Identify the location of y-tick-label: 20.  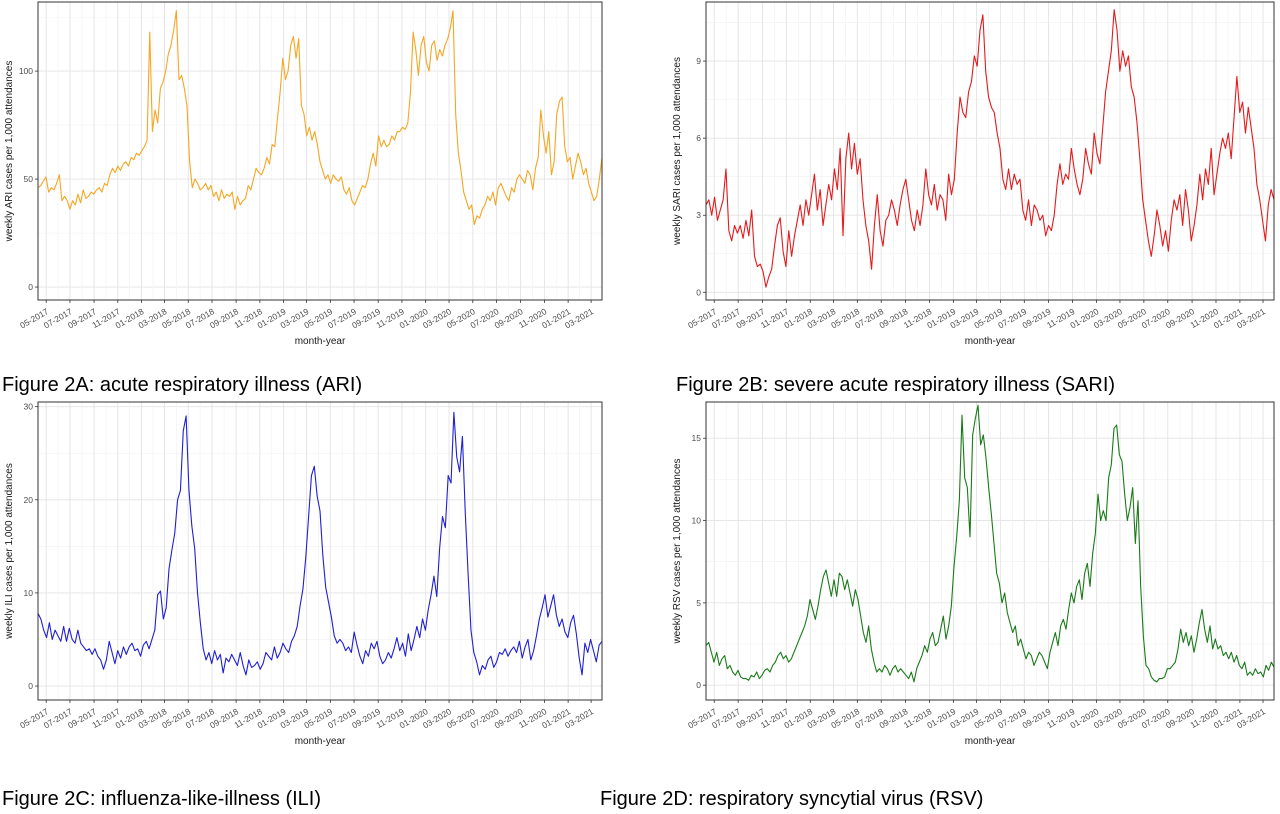
(29, 500).